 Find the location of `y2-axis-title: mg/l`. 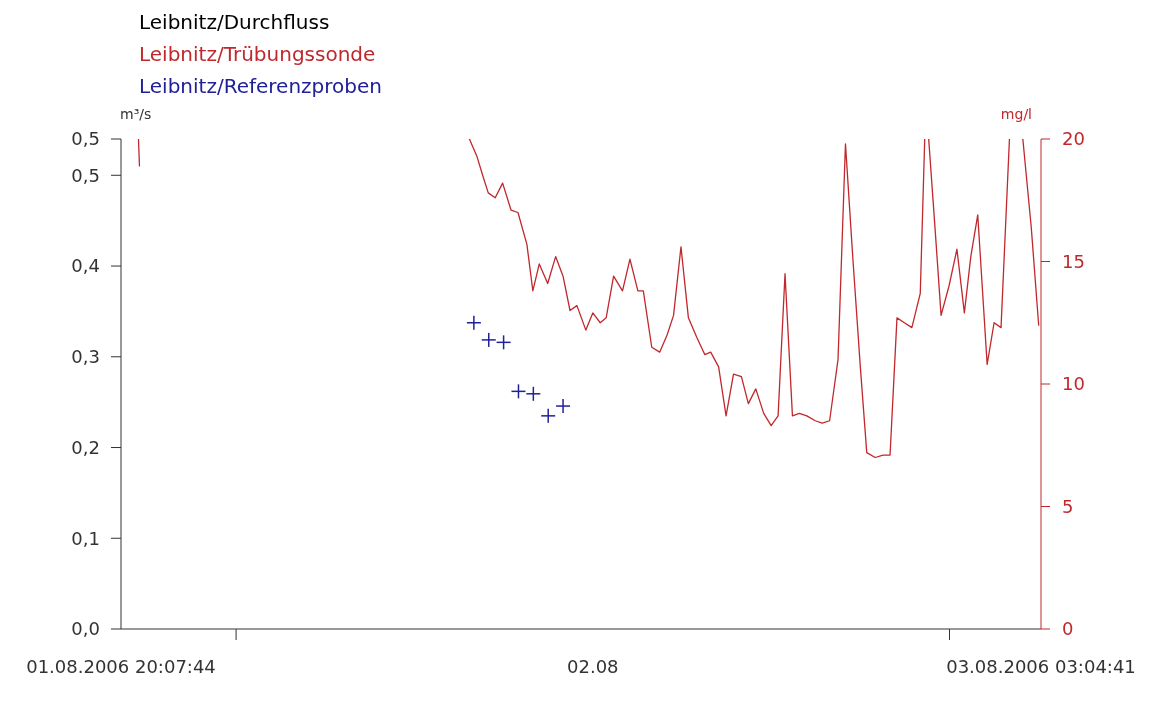

y2-axis-title: mg/l is located at coordinates (1016, 114).